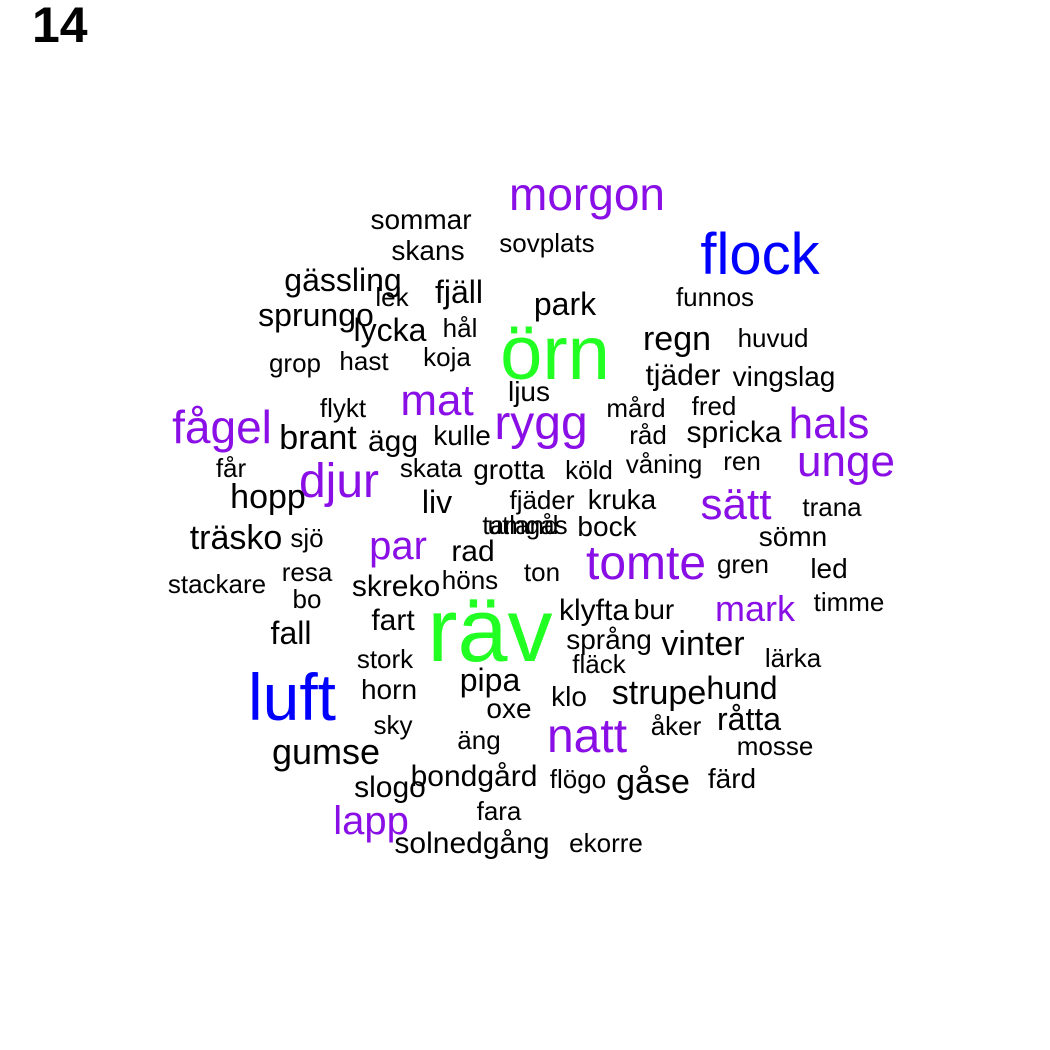  Describe the element at coordinates (734, 432) in the screenshot. I see `cloud-word: spricka` at that location.